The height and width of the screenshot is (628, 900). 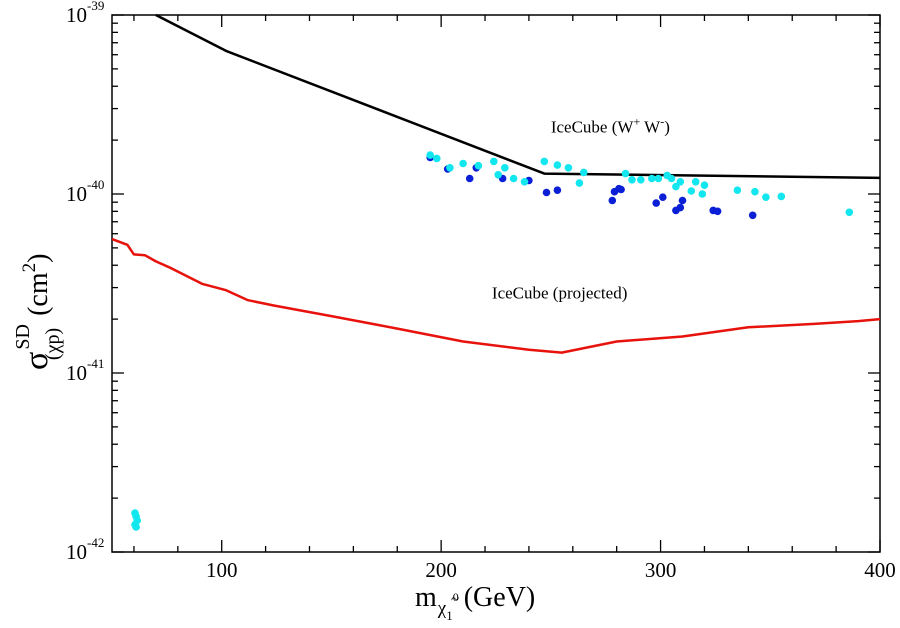 What do you see at coordinates (559, 293) in the screenshot?
I see `annotation-icecube-projected: IceCube (projected)` at bounding box center [559, 293].